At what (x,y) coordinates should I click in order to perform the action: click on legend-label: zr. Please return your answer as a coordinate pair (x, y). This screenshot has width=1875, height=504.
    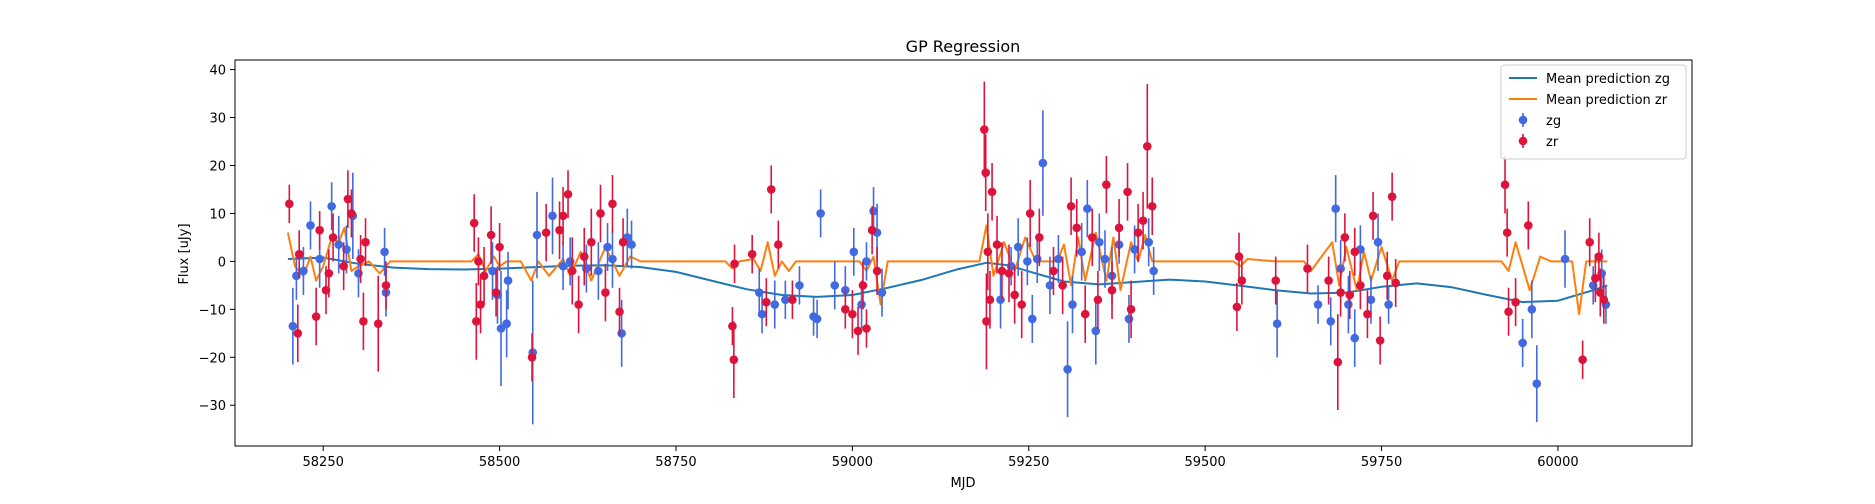
    Looking at the image, I should click on (1552, 142).